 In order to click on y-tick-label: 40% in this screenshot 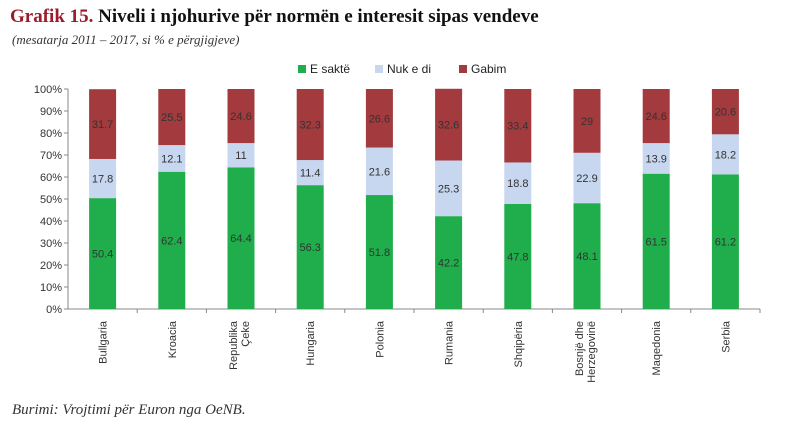, I will do `click(51, 222)`.